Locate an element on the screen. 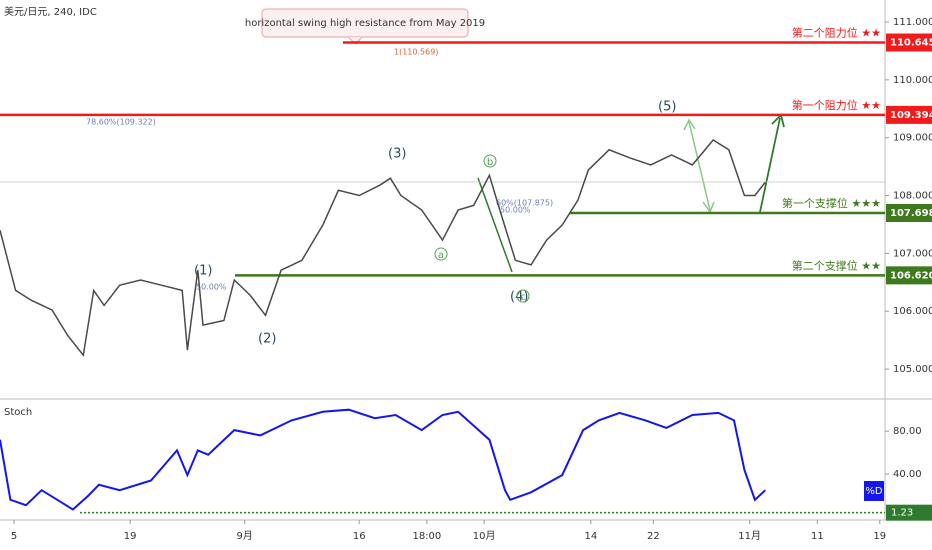  price-pill-label: 107.698 is located at coordinates (911, 213).